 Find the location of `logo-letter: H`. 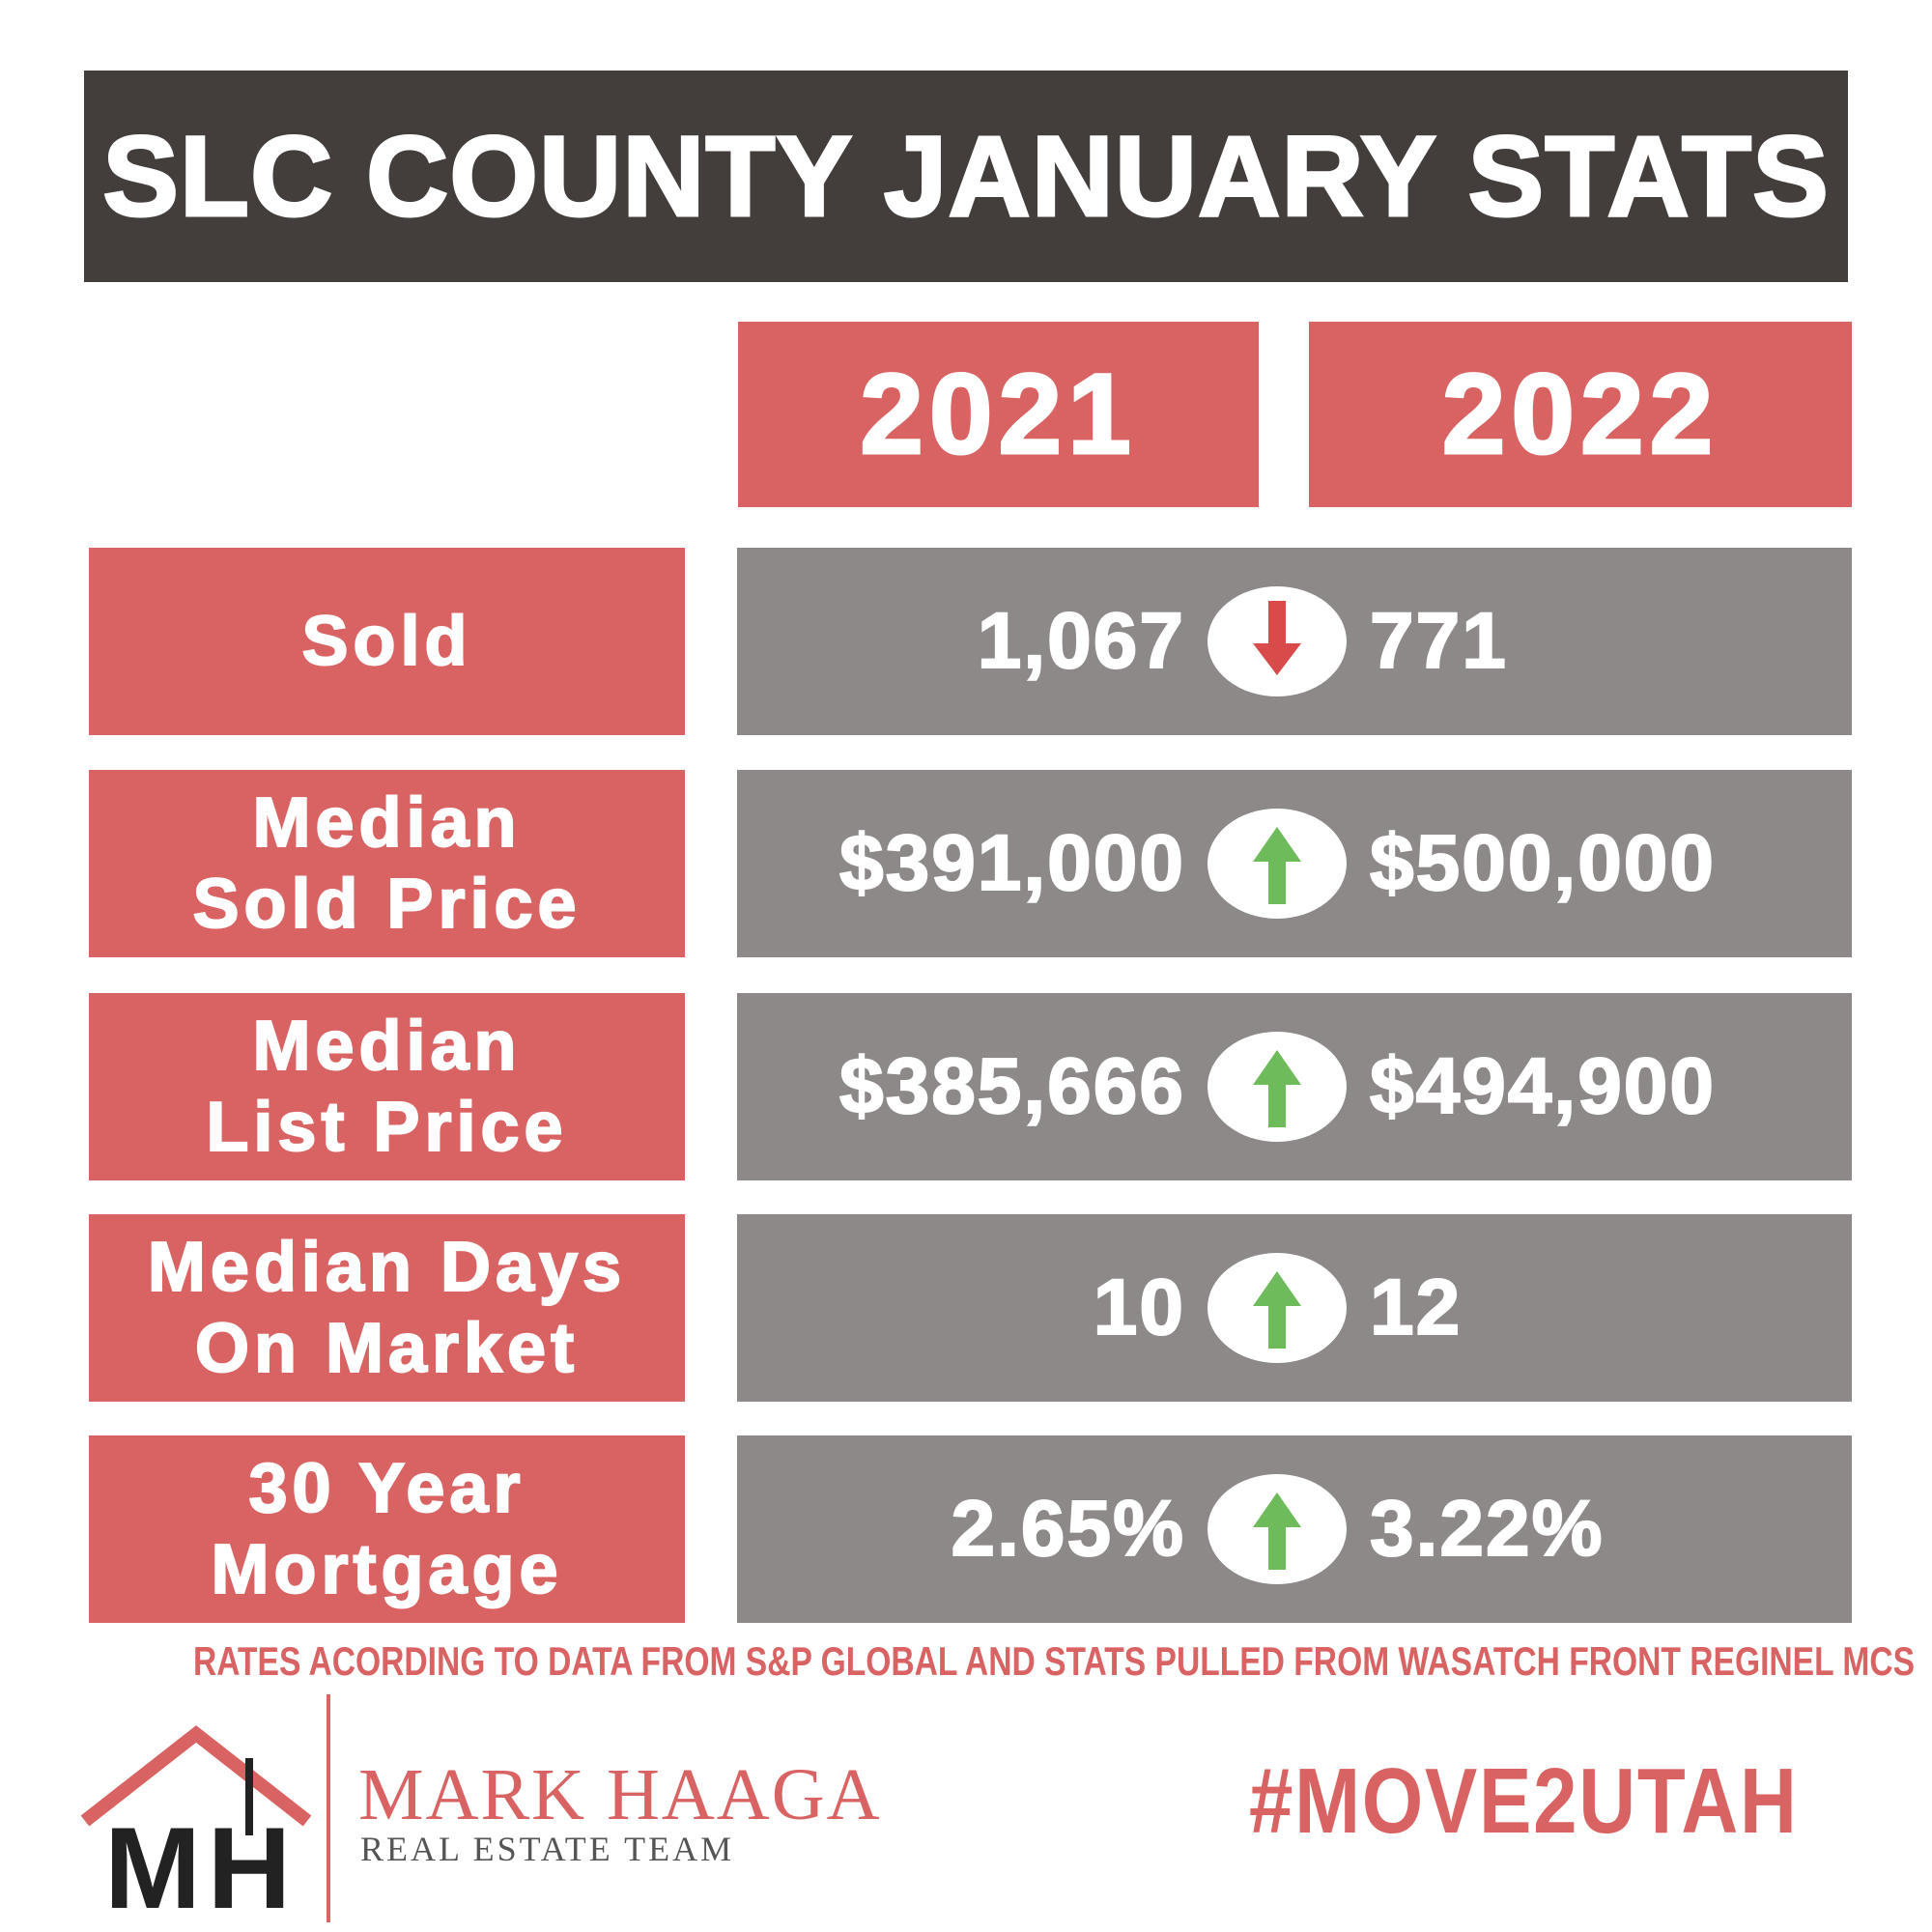

logo-letter: H is located at coordinates (250, 1865).